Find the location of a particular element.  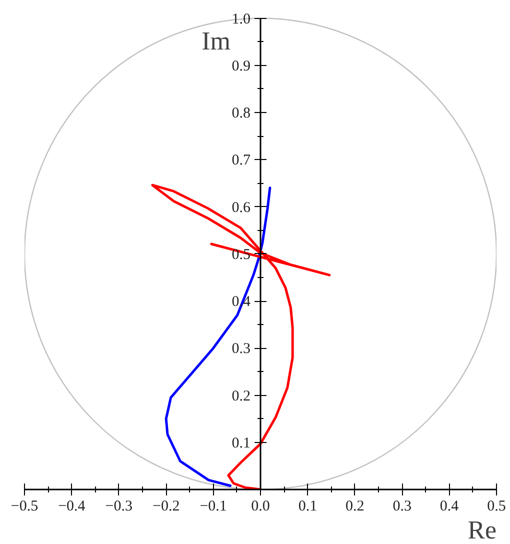

x-tick-label: 0.4 is located at coordinates (450, 506).